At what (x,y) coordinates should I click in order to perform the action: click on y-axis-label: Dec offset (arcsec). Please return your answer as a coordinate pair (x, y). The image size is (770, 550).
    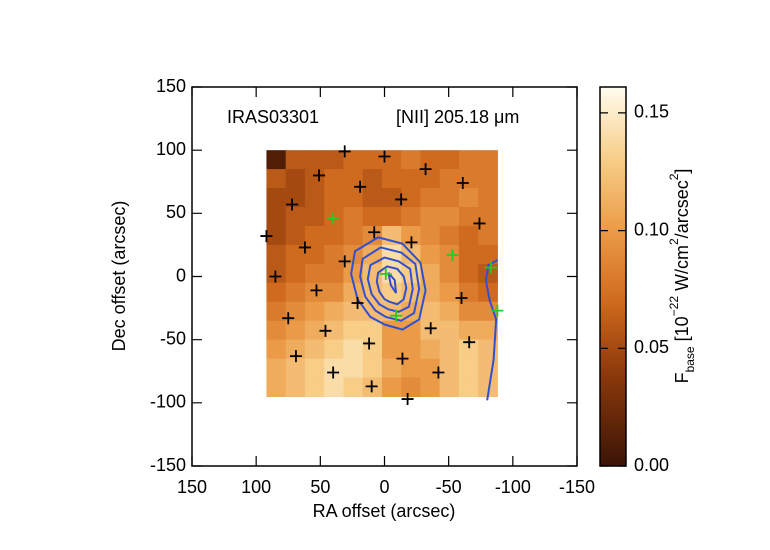
    Looking at the image, I should click on (119, 276).